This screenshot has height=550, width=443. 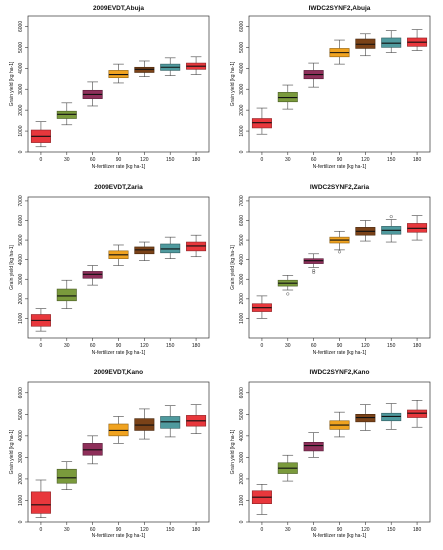 I want to click on y-tick-label: 7000, so click(x=242, y=200).